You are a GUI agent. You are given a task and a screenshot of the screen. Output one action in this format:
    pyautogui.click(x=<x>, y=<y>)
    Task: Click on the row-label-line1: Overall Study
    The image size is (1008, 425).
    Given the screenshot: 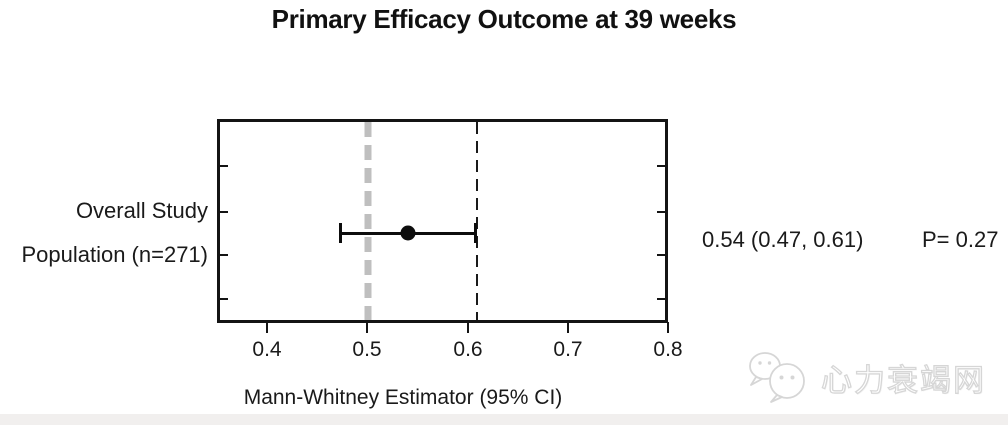 What is the action you would take?
    pyautogui.click(x=141, y=210)
    